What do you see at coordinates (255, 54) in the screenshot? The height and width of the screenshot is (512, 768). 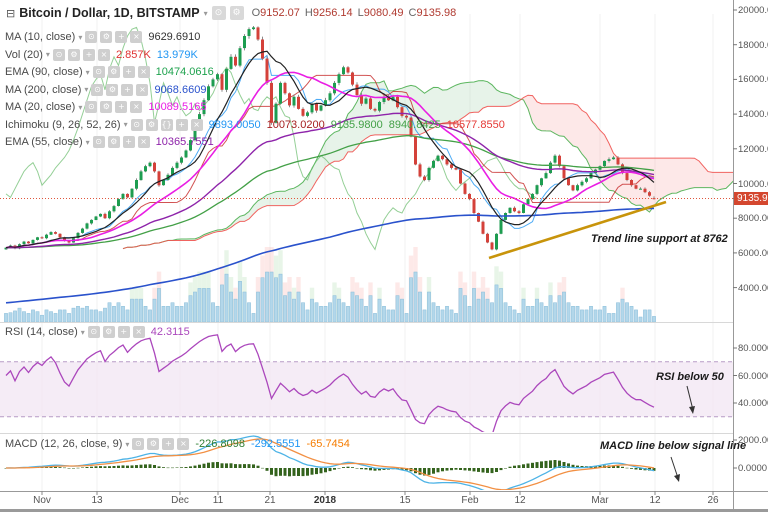 I see `indicator-legend-row: Vol (20) ▾ ⊙ ⚙ + × 2.857K 13.979K` at bounding box center [255, 54].